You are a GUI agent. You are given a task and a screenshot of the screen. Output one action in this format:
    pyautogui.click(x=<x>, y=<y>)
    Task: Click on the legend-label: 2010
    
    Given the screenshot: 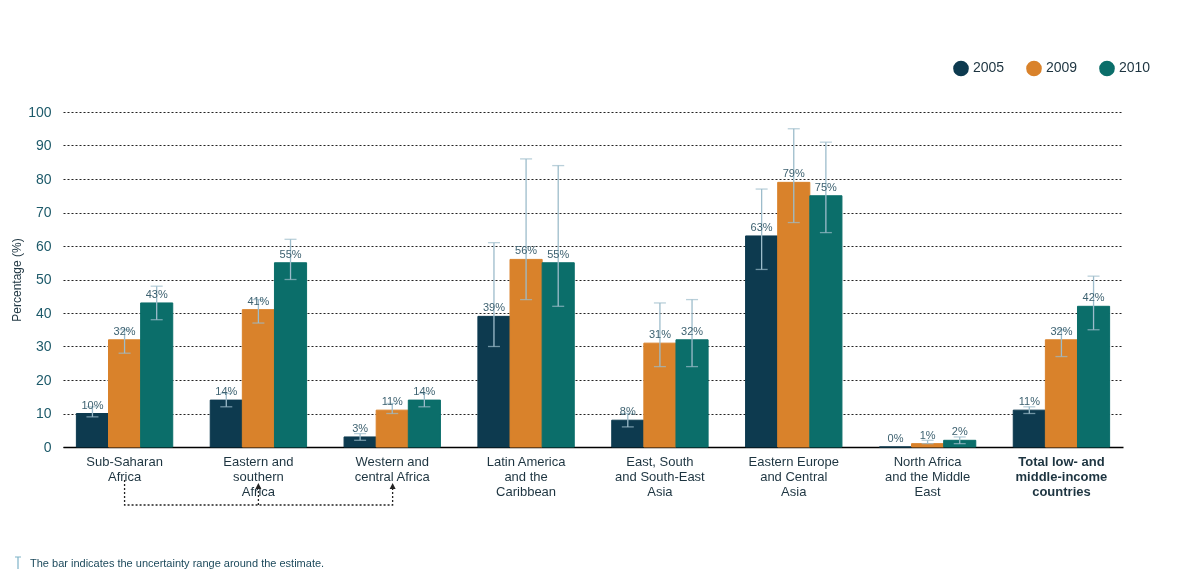 What is the action you would take?
    pyautogui.click(x=1135, y=67)
    